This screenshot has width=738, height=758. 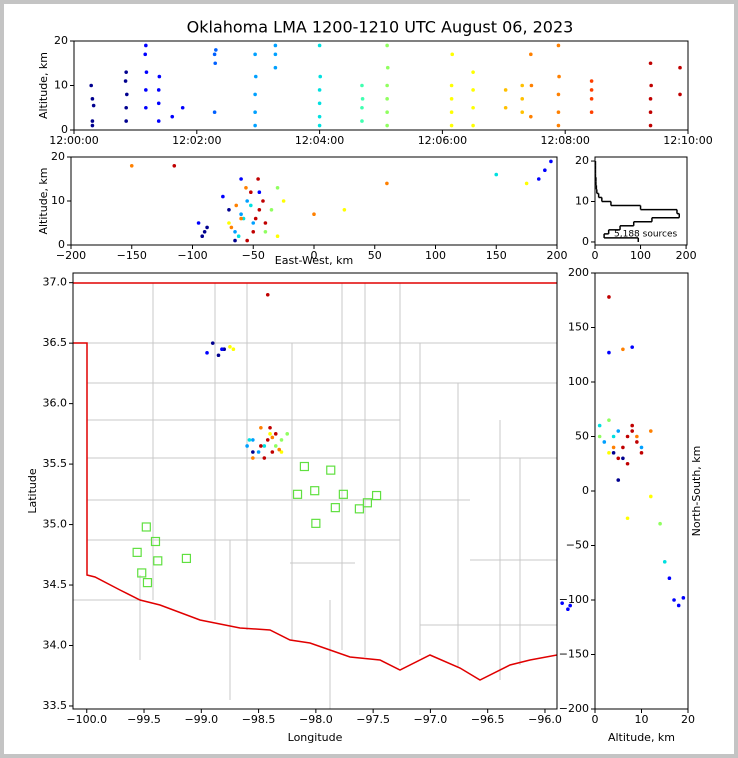 What do you see at coordinates (55, 524) in the screenshot?
I see `y-tick-label: 35.0` at bounding box center [55, 524].